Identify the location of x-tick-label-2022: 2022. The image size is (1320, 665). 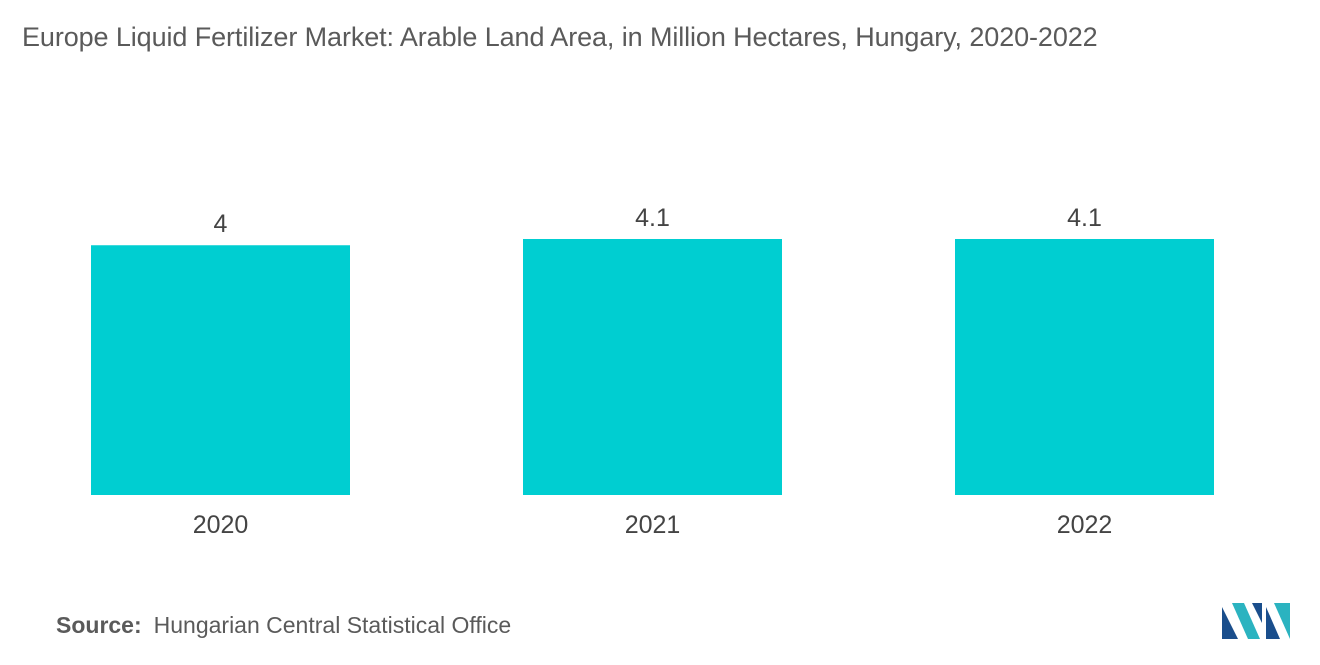
(1085, 525).